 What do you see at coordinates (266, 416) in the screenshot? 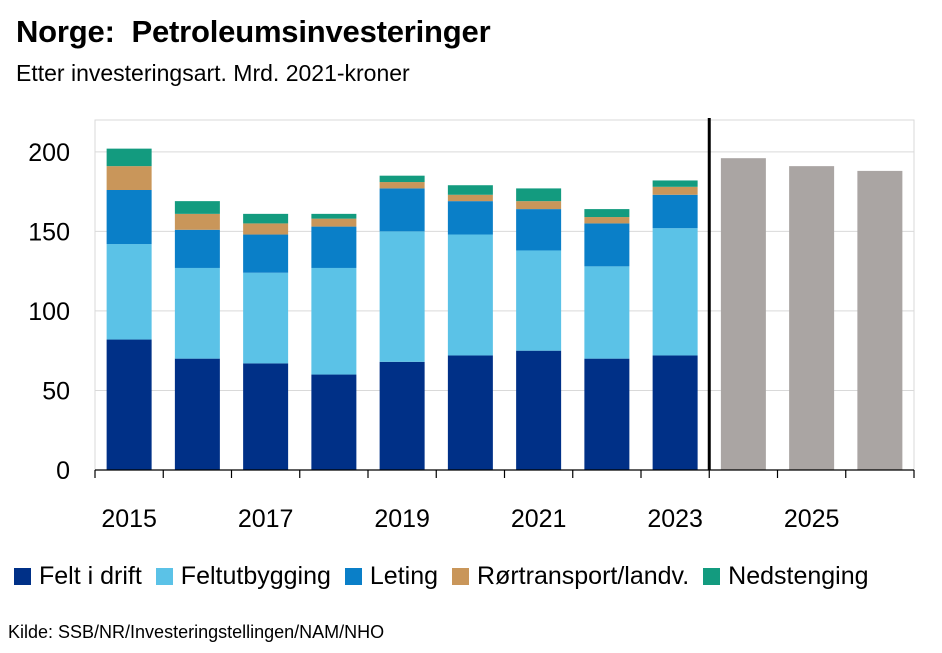
I see `bar-segment-2017-s0` at bounding box center [266, 416].